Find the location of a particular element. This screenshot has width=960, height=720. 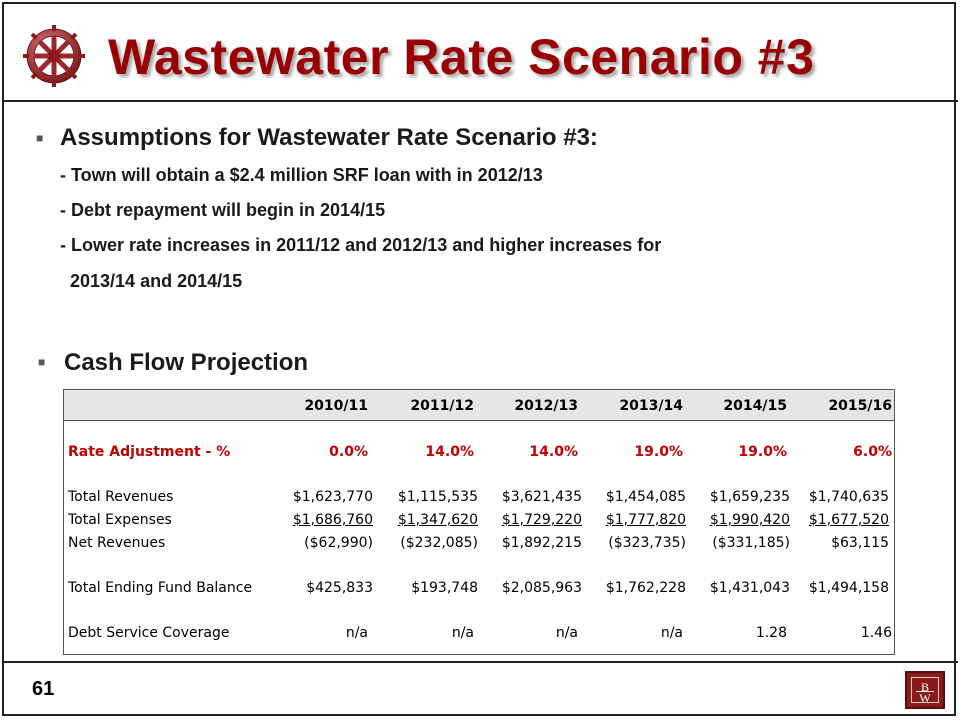

row-label: Total Revenues is located at coordinates (121, 497).